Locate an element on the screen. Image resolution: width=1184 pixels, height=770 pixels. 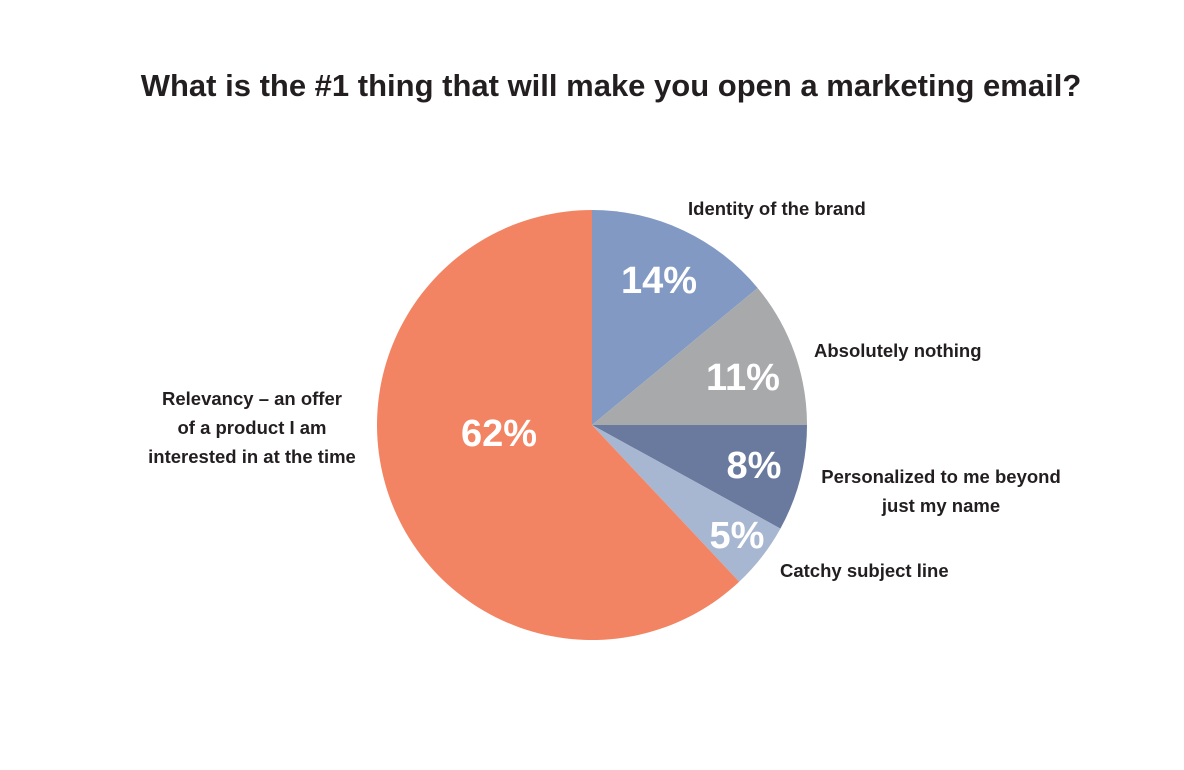
slice-category-label-line: Relevancy – an offer is located at coordinates (252, 398).